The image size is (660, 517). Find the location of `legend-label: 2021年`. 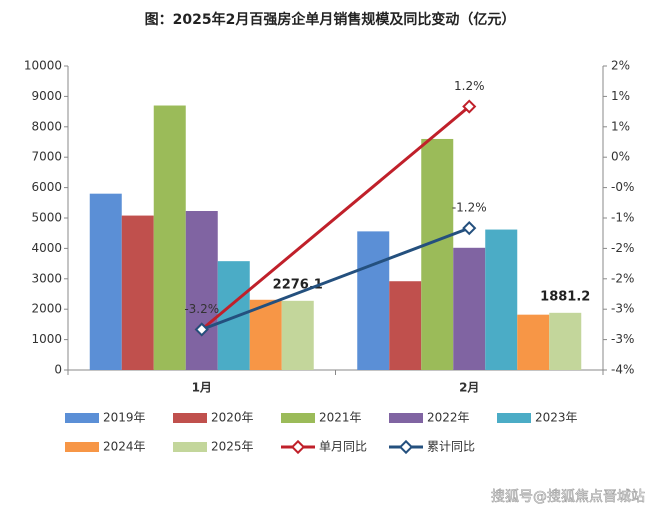

legend-label: 2021年 is located at coordinates (340, 418).